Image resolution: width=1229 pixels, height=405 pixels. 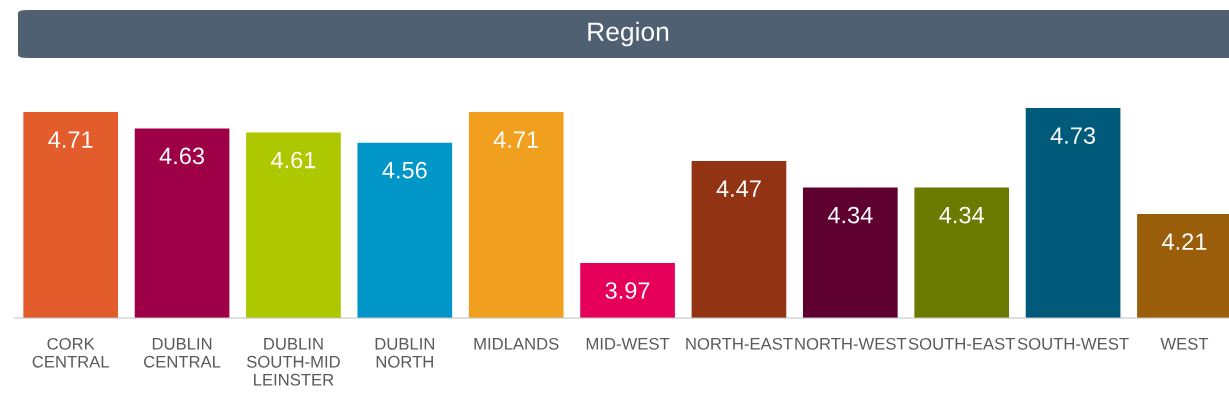 What do you see at coordinates (628, 34) in the screenshot?
I see `chart-title: Region` at bounding box center [628, 34].